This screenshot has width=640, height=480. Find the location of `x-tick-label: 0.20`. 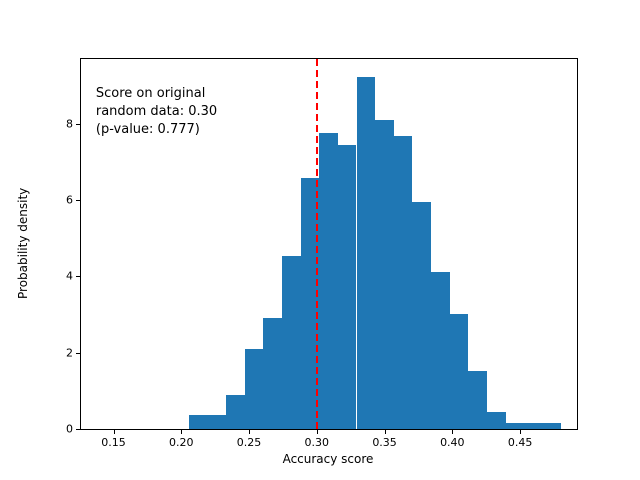

x-tick-label: 0.20 is located at coordinates (181, 442).